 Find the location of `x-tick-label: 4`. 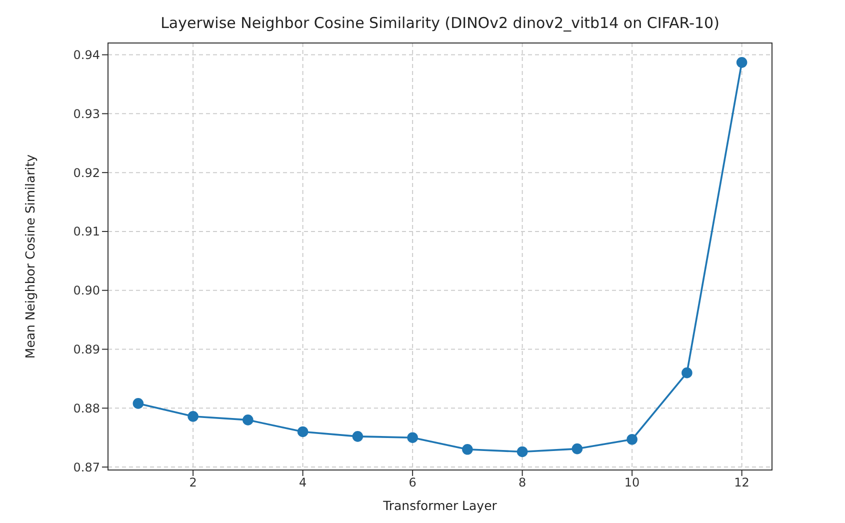

x-tick-label: 4 is located at coordinates (302, 483).